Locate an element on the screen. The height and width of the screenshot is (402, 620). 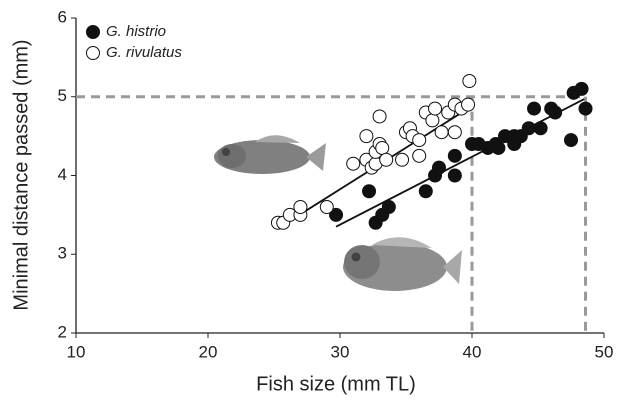
y-tick-label: 6 is located at coordinates (62, 16).